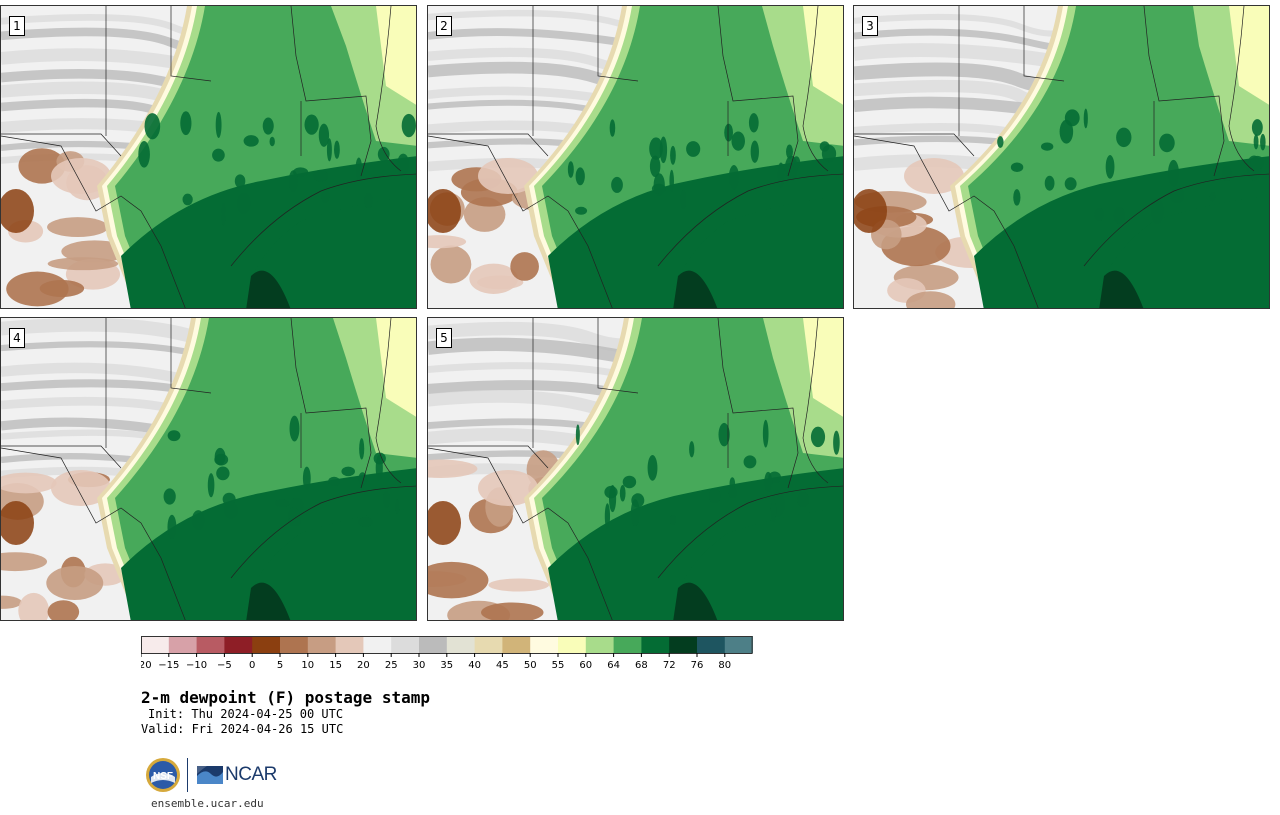  I want to click on colorbar-tick-label: −10, so click(196, 665).